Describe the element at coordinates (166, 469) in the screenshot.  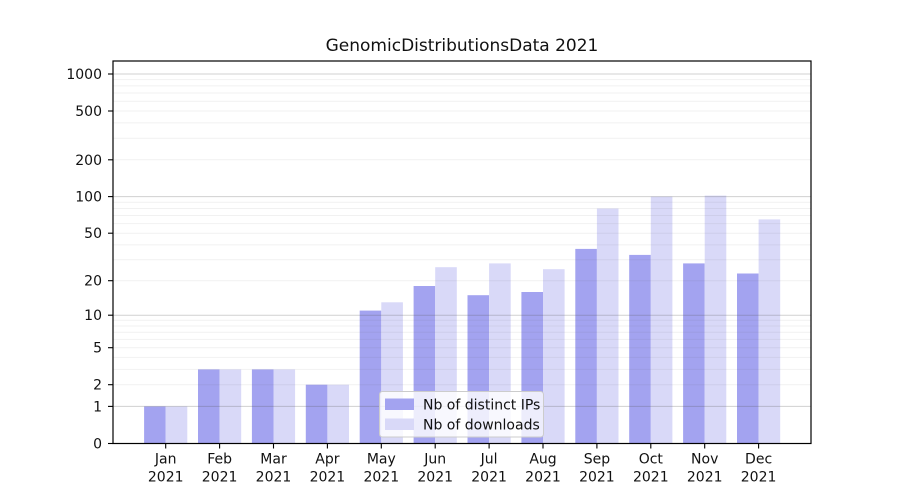
I see `x-tick-label: Jan 2021` at that location.